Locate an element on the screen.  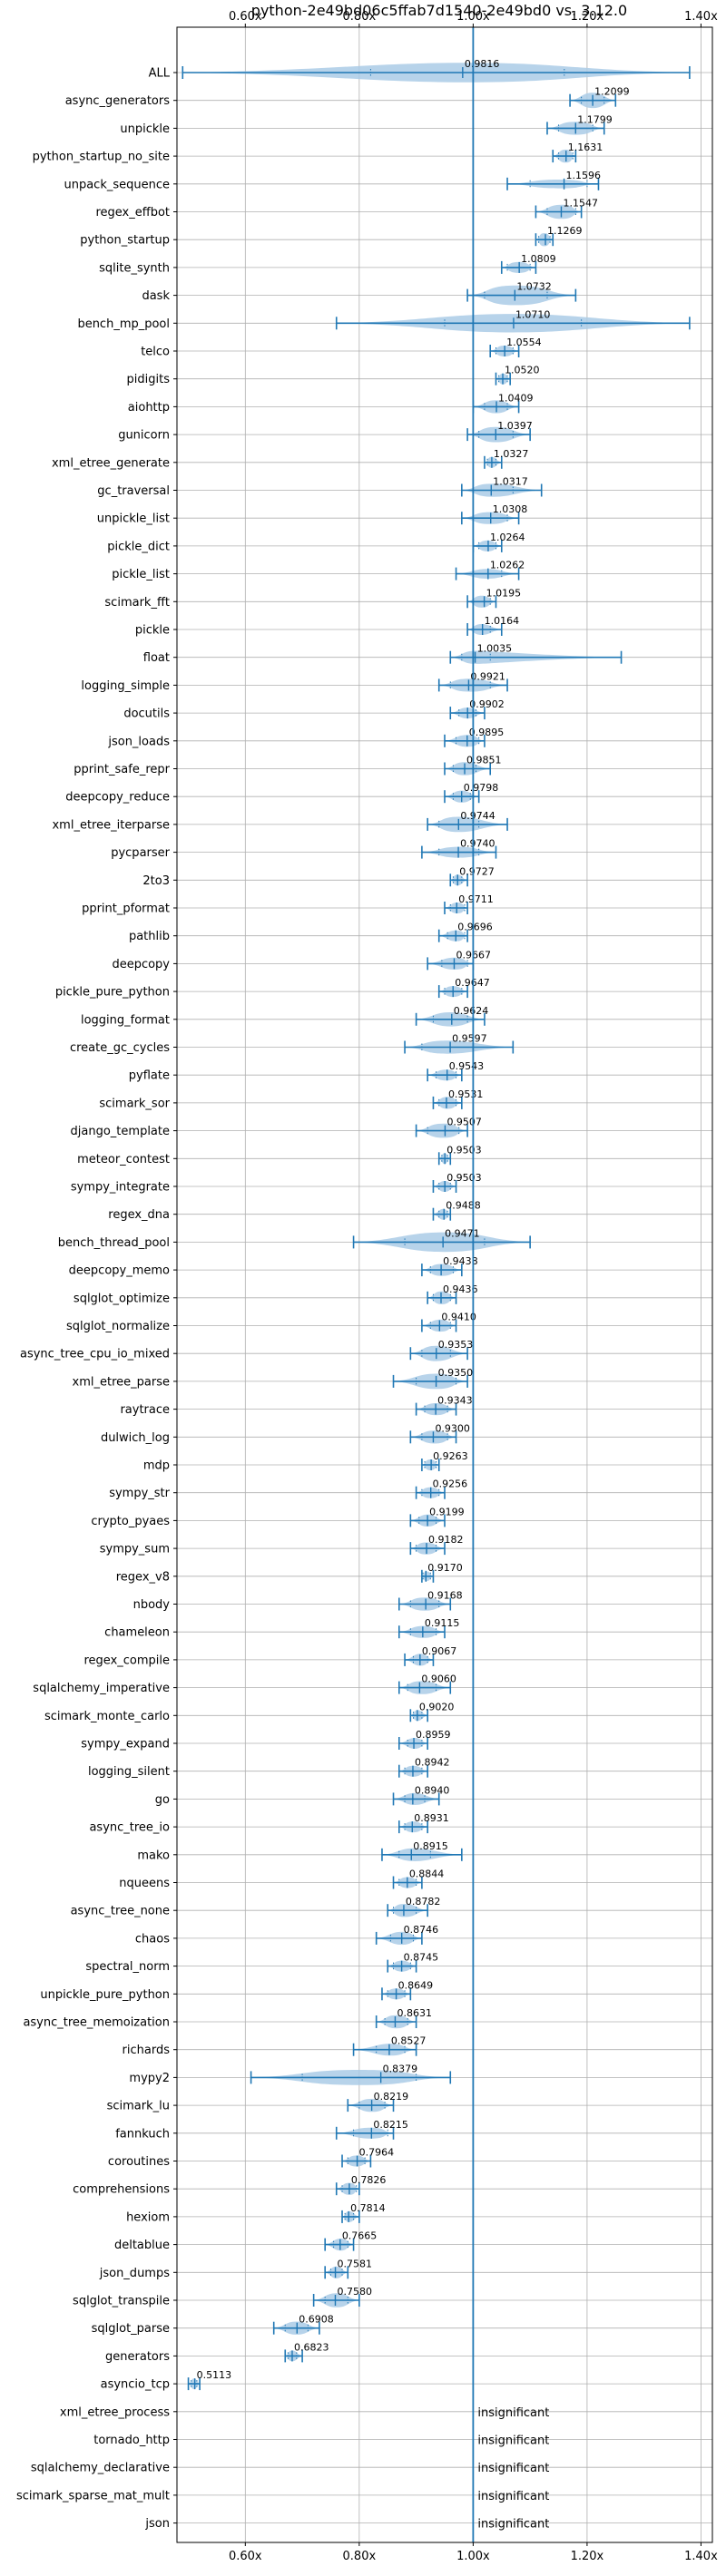
value-label: 0.9727 is located at coordinates (477, 871).